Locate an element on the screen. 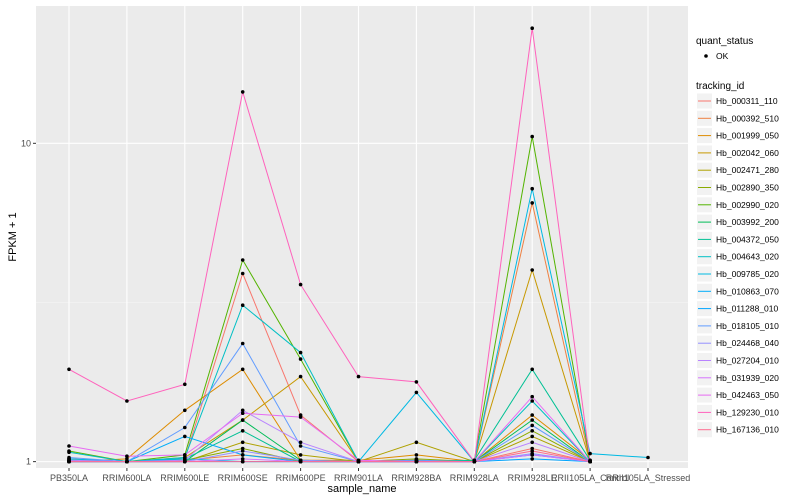 The width and height of the screenshot is (800, 500). status-legend-title: quant_status is located at coordinates (724, 41).